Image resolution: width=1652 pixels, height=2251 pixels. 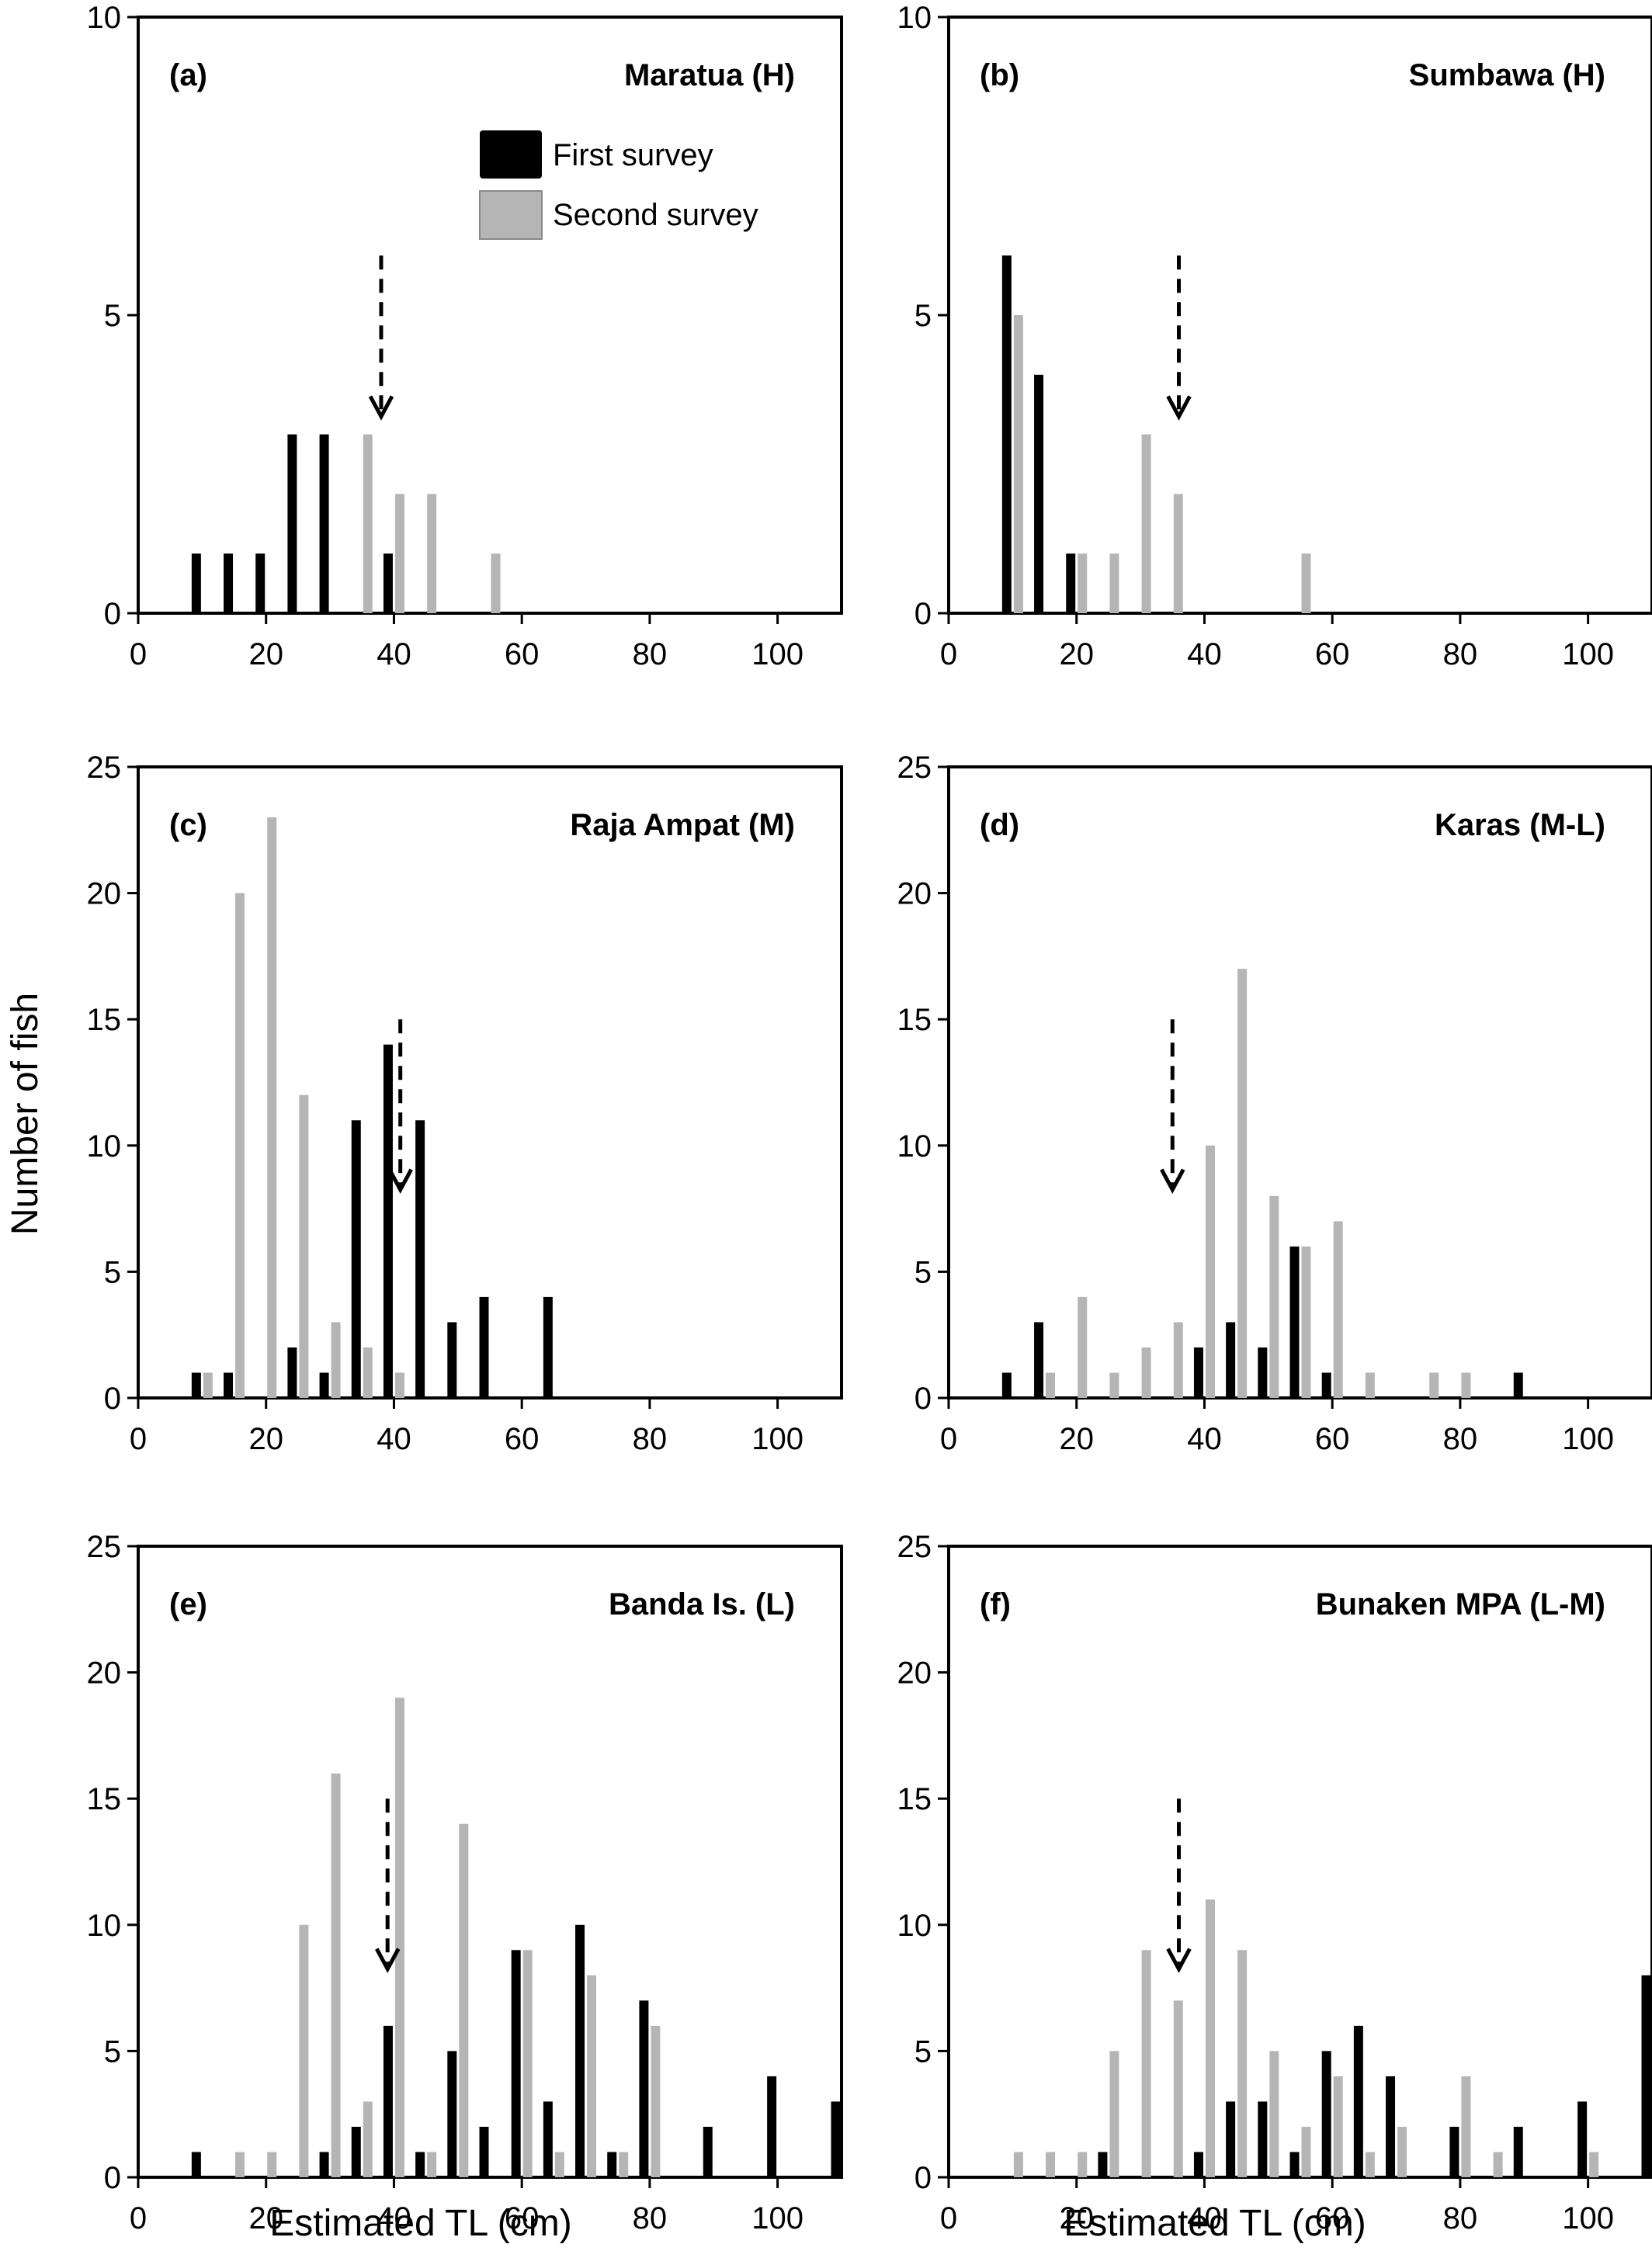 What do you see at coordinates (914, 1020) in the screenshot?
I see `y-tick-label: 15` at bounding box center [914, 1020].